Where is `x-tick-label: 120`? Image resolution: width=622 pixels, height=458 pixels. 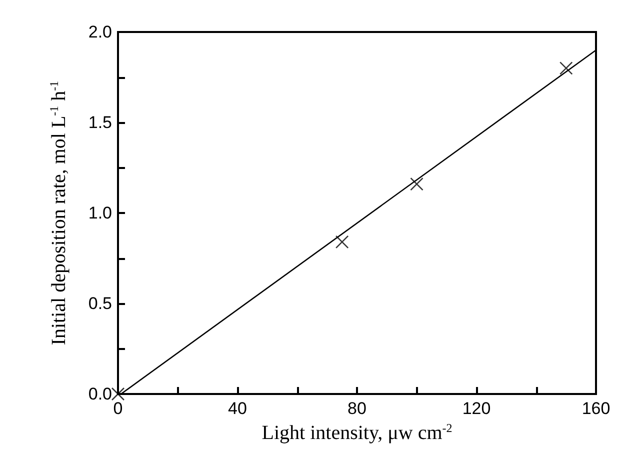 x-tick-label: 120 is located at coordinates (476, 408).